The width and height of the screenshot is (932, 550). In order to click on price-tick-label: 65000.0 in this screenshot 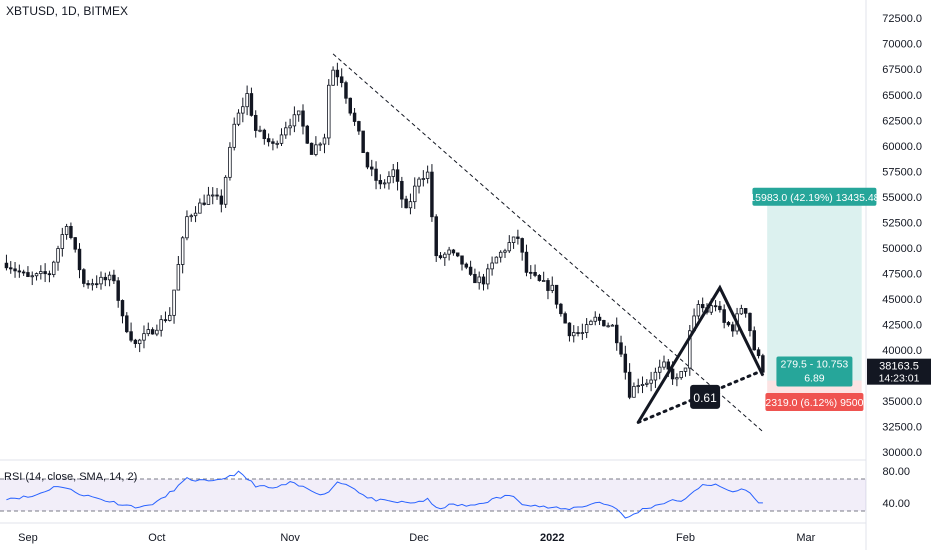, I will do `click(902, 96)`.